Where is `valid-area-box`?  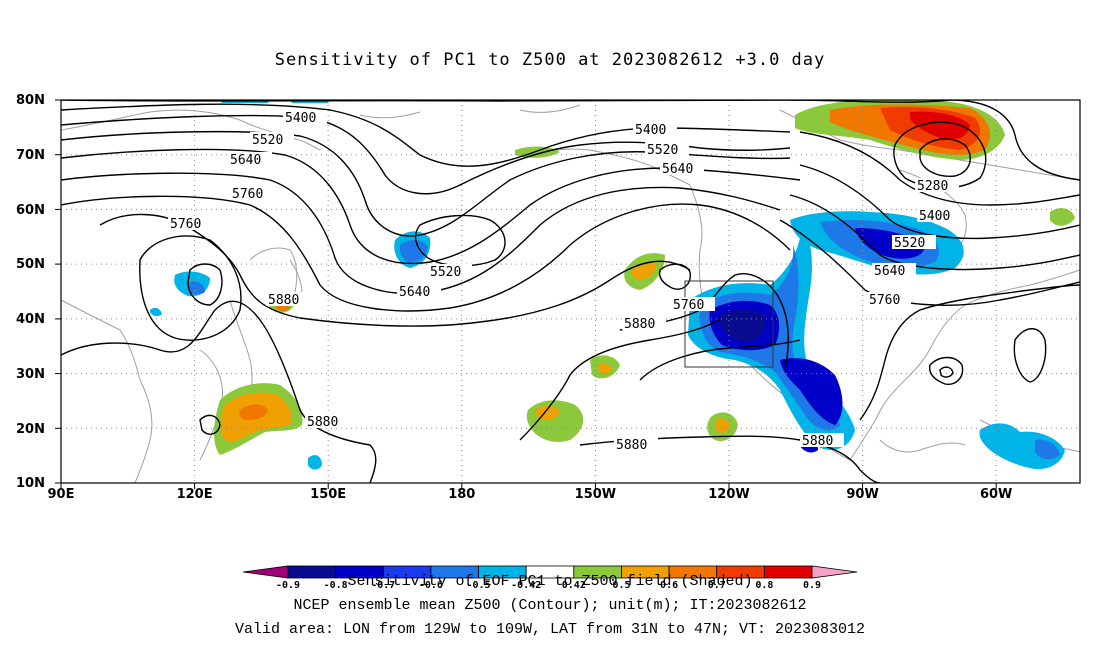
valid-area-box is located at coordinates (729, 324).